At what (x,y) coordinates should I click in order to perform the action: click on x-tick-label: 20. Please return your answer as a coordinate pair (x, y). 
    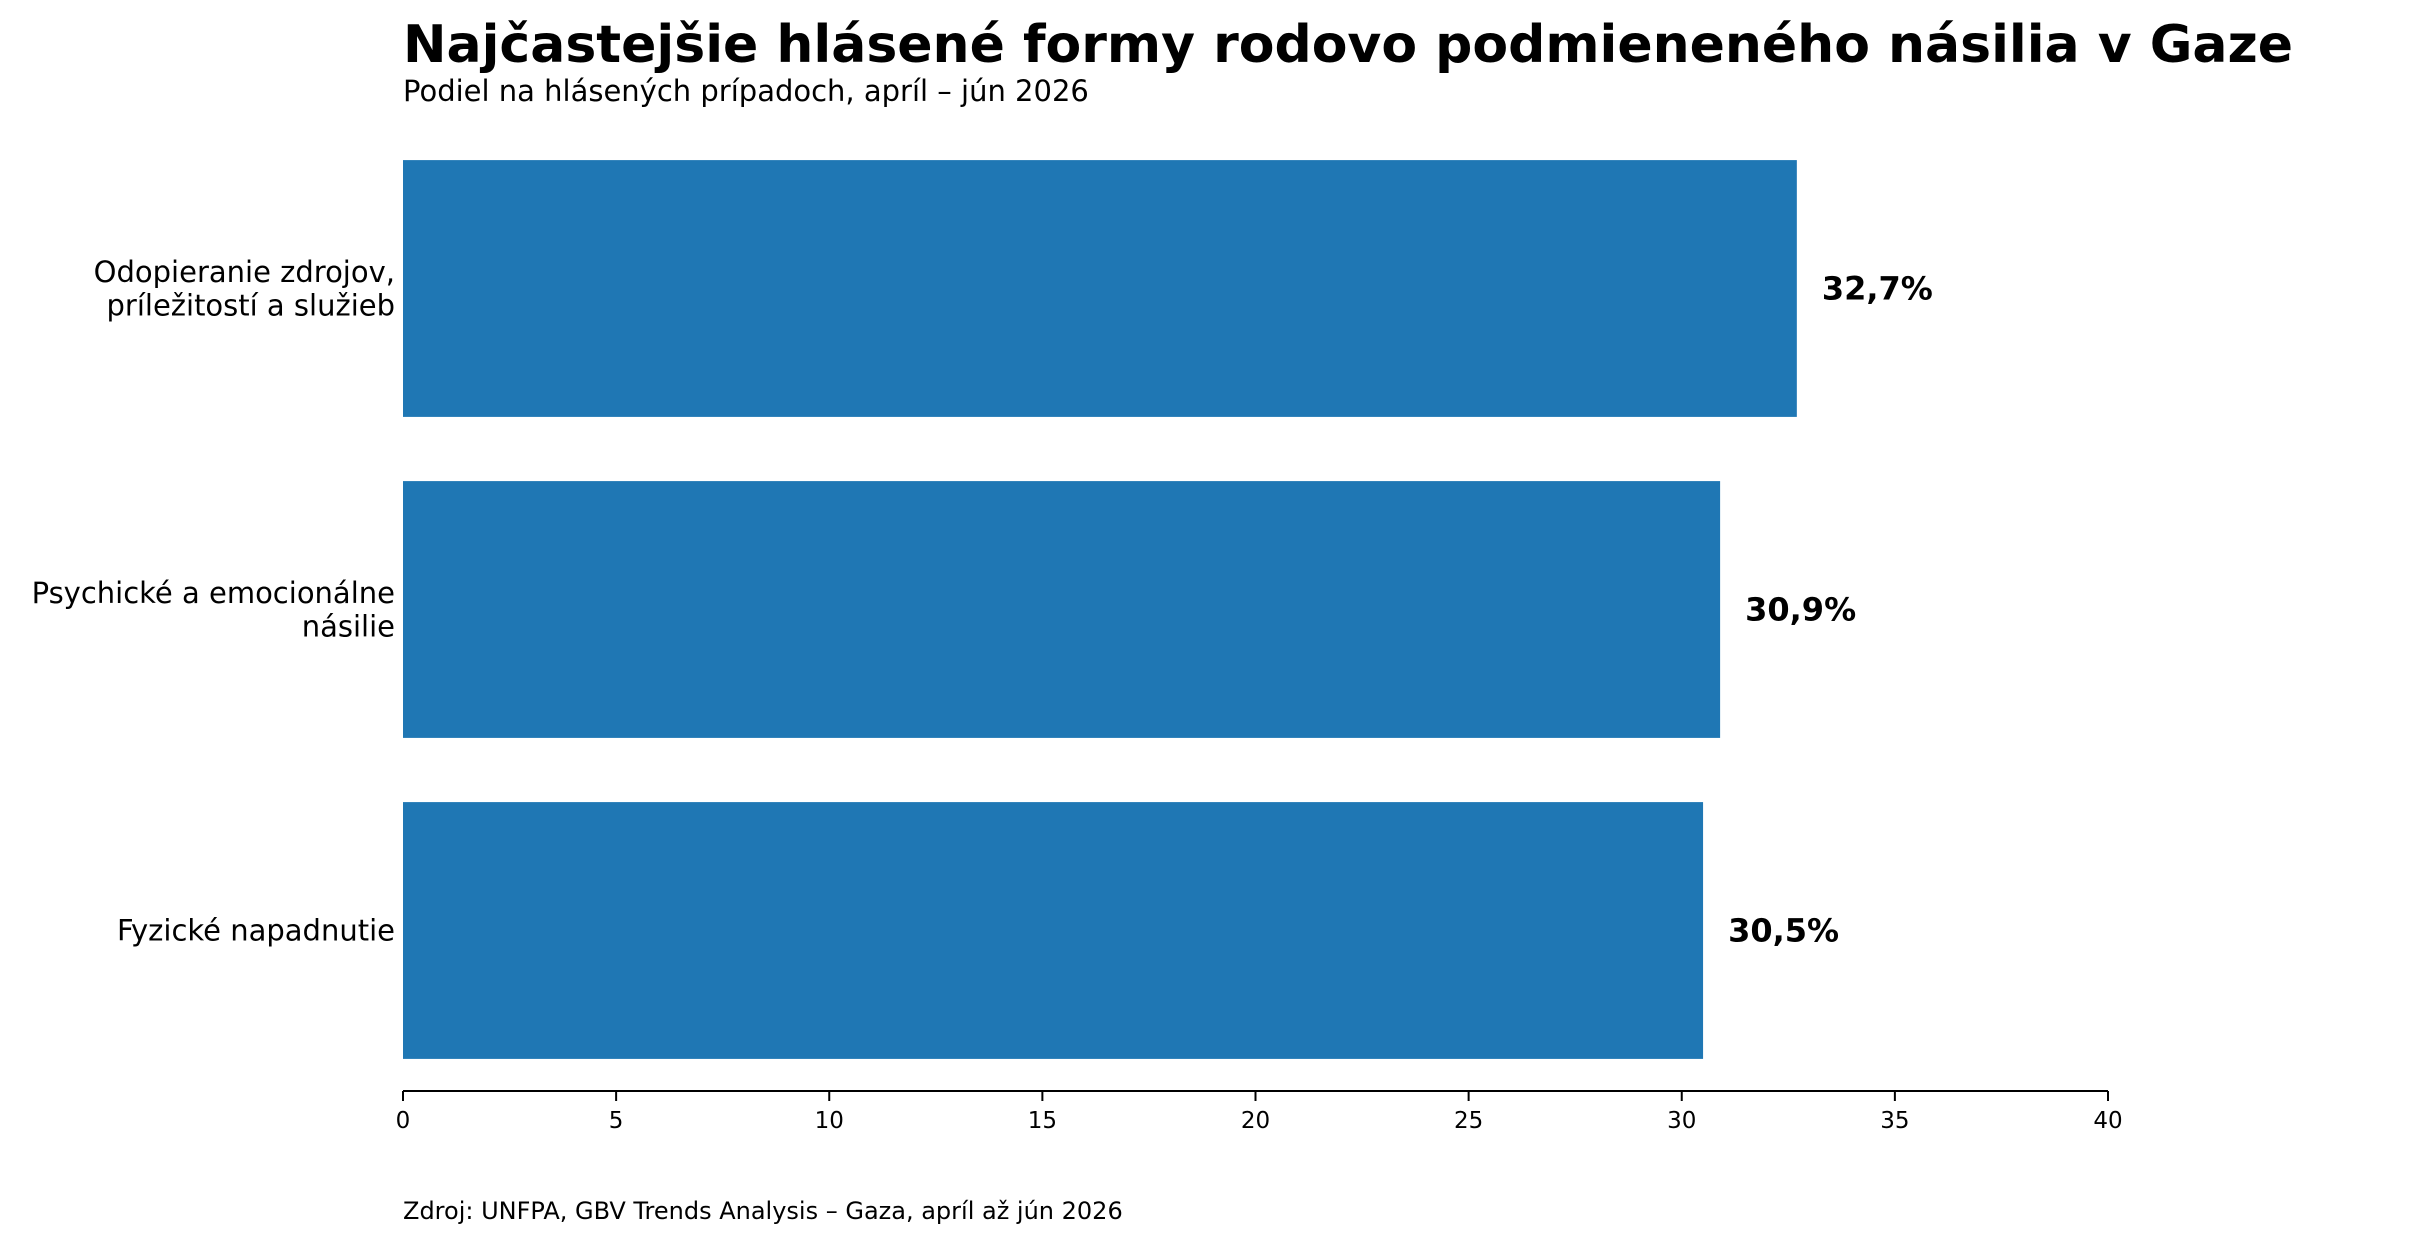
    Looking at the image, I should click on (1255, 1121).